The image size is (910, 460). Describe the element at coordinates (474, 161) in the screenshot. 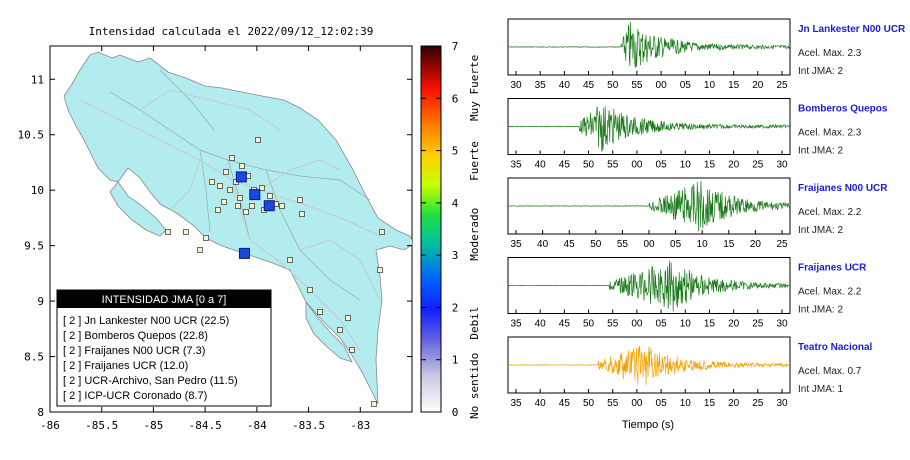

I see `colorbar-label: Fuerte` at that location.